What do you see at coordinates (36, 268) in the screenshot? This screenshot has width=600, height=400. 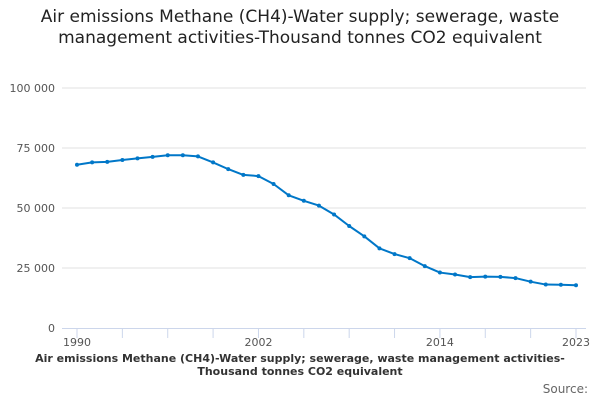 I see `y-tick-label: 25 000` at bounding box center [36, 268].